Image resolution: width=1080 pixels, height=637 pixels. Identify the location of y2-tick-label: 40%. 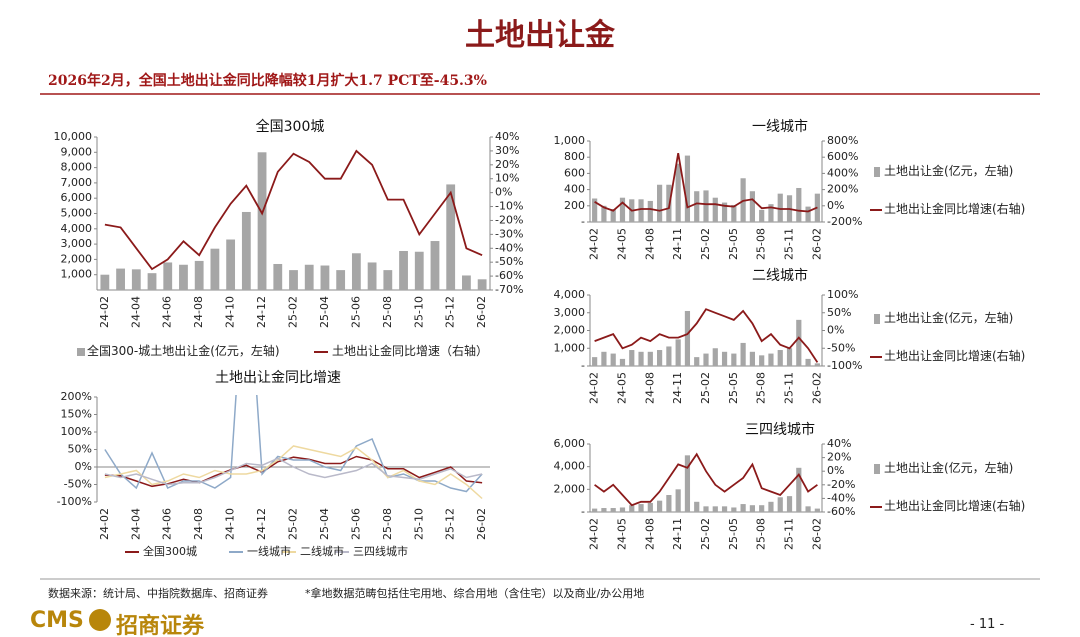
(507, 136).